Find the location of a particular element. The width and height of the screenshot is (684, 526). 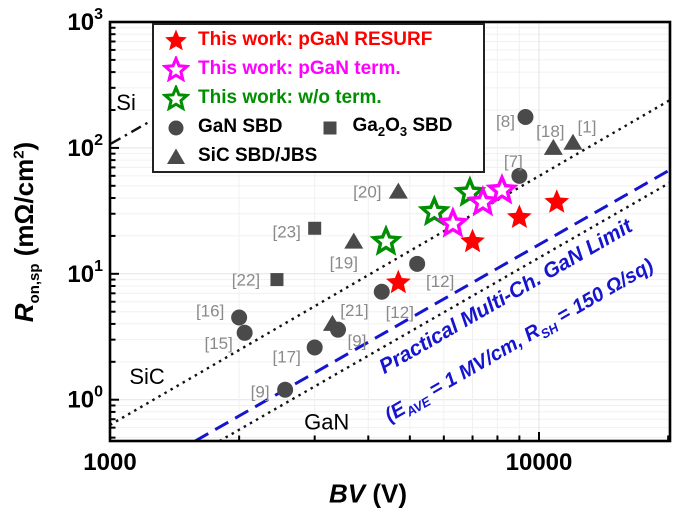

series-this-work-pgan-resurf is located at coordinates (478, 241).